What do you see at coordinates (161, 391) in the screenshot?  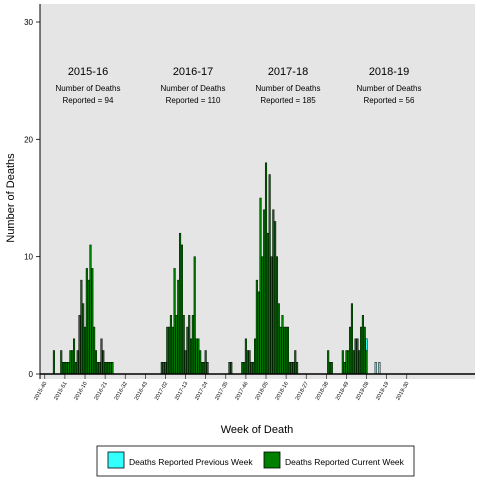 I see `x-tick-label: 2017-02` at bounding box center [161, 391].